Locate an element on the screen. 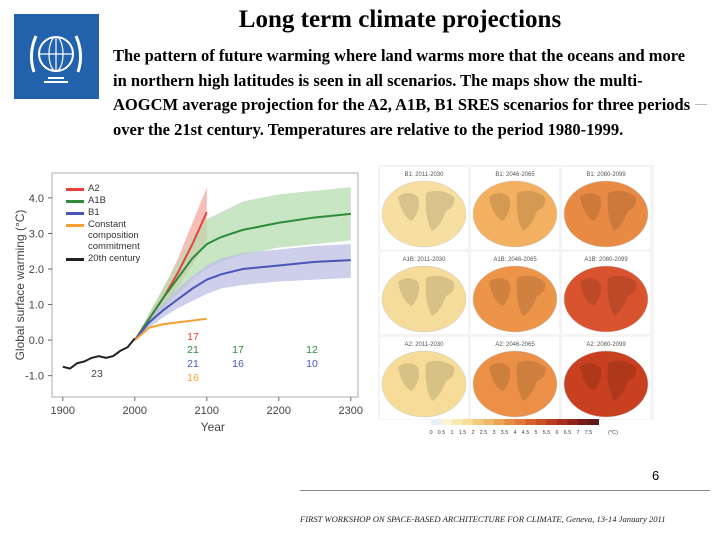  colorbar-label: 7.5 is located at coordinates (589, 433).